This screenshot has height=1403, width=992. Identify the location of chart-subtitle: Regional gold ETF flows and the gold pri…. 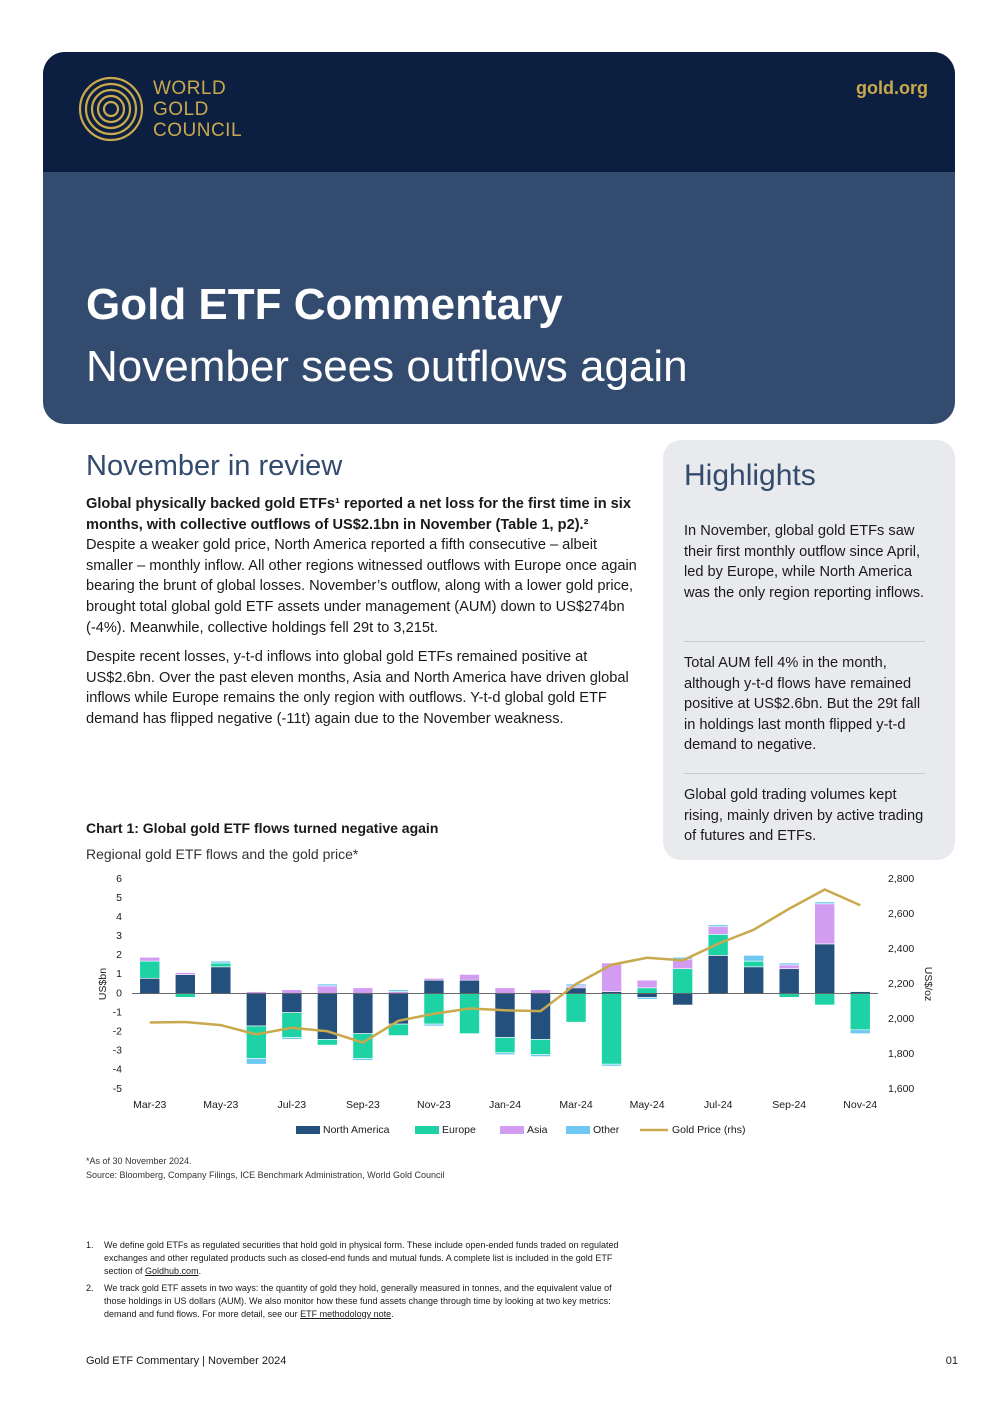
(222, 854).